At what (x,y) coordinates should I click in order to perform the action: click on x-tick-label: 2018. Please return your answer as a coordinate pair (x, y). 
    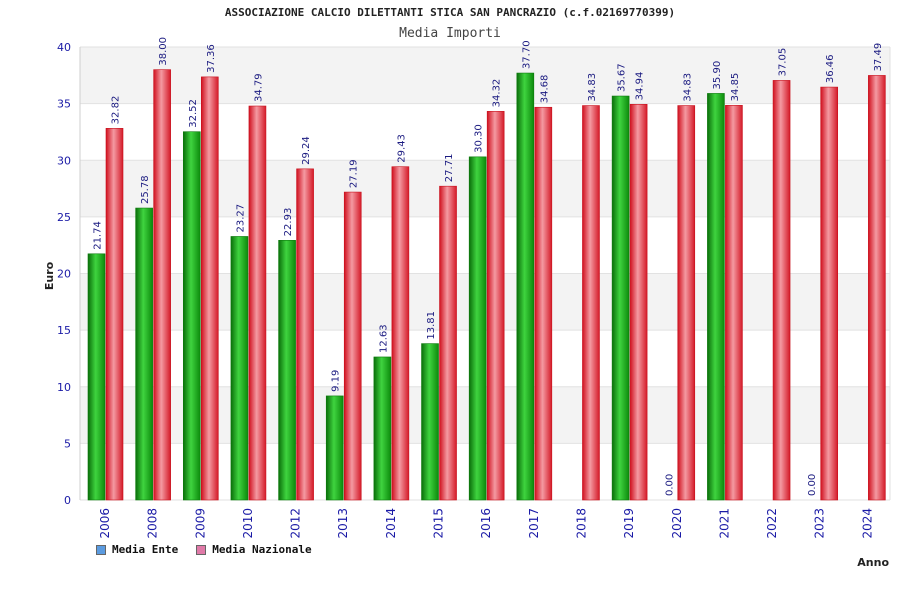
    Looking at the image, I should click on (581, 523).